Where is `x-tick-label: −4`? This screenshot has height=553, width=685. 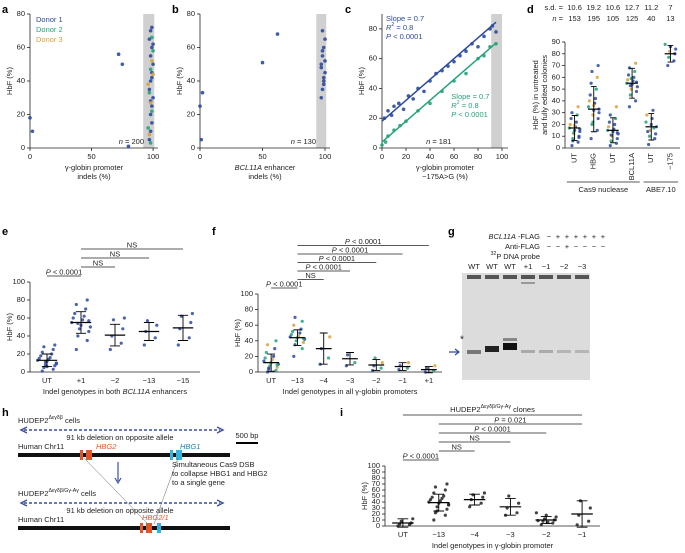
x-tick-label: −4 is located at coordinates (474, 534).